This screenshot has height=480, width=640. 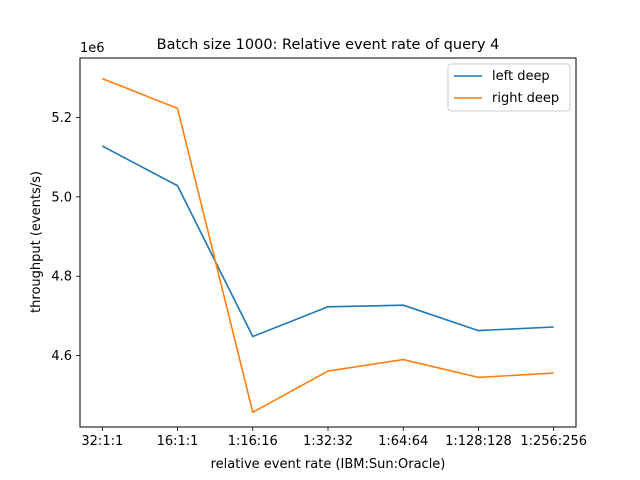 I want to click on x-tick-label: 1:128:128, so click(x=478, y=441).